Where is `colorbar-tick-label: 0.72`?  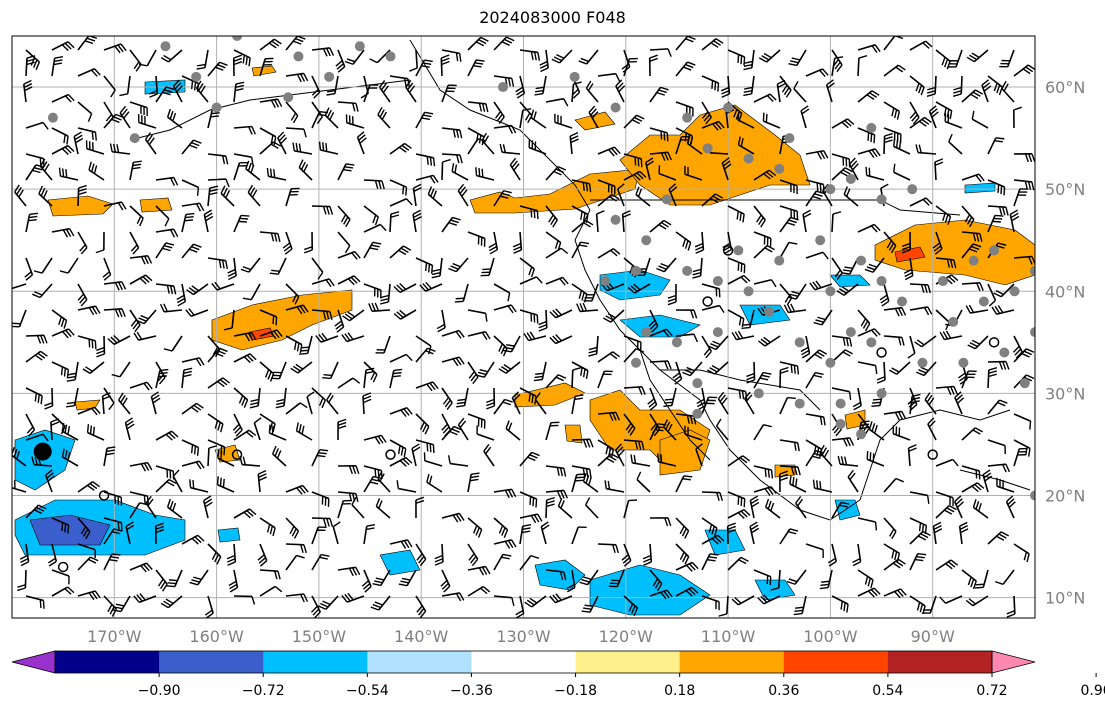 colorbar-tick-label: 0.72 is located at coordinates (991, 691).